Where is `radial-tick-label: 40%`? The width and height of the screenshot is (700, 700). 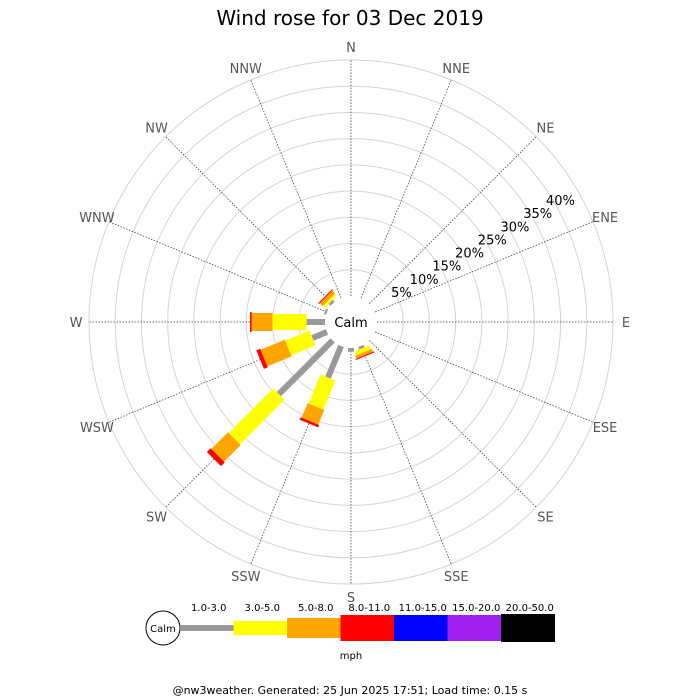 radial-tick-label: 40% is located at coordinates (560, 201).